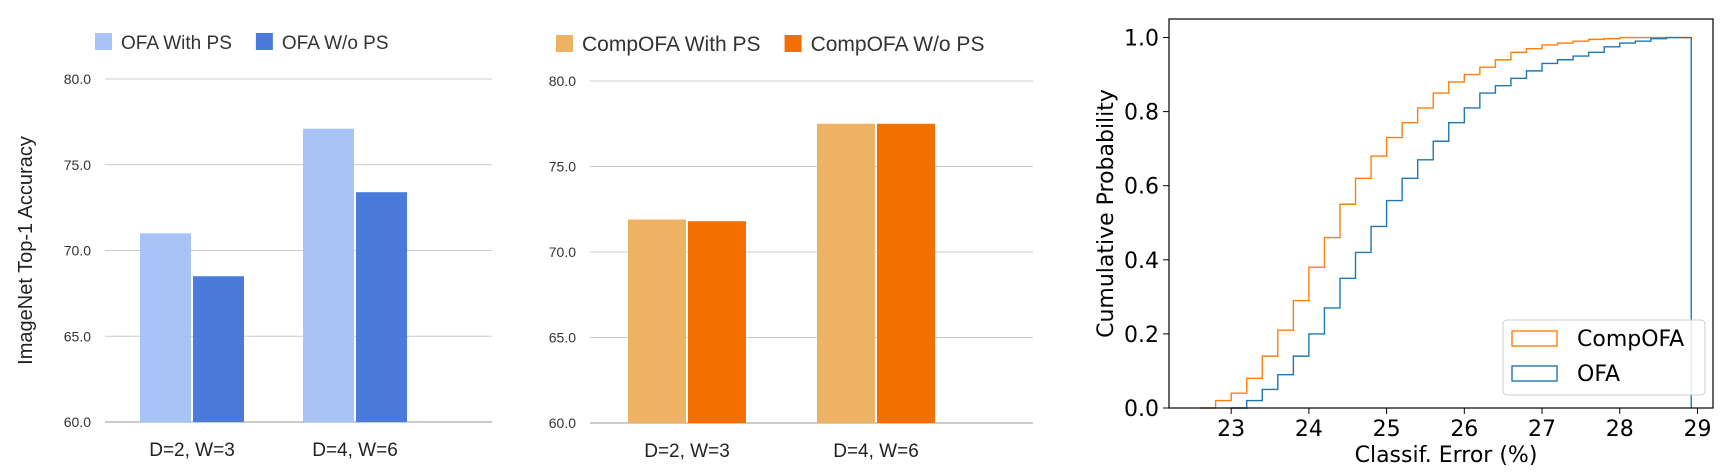 This screenshot has height=472, width=1722. Describe the element at coordinates (1141, 187) in the screenshot. I see `y-tick-label: 0.6` at that location.